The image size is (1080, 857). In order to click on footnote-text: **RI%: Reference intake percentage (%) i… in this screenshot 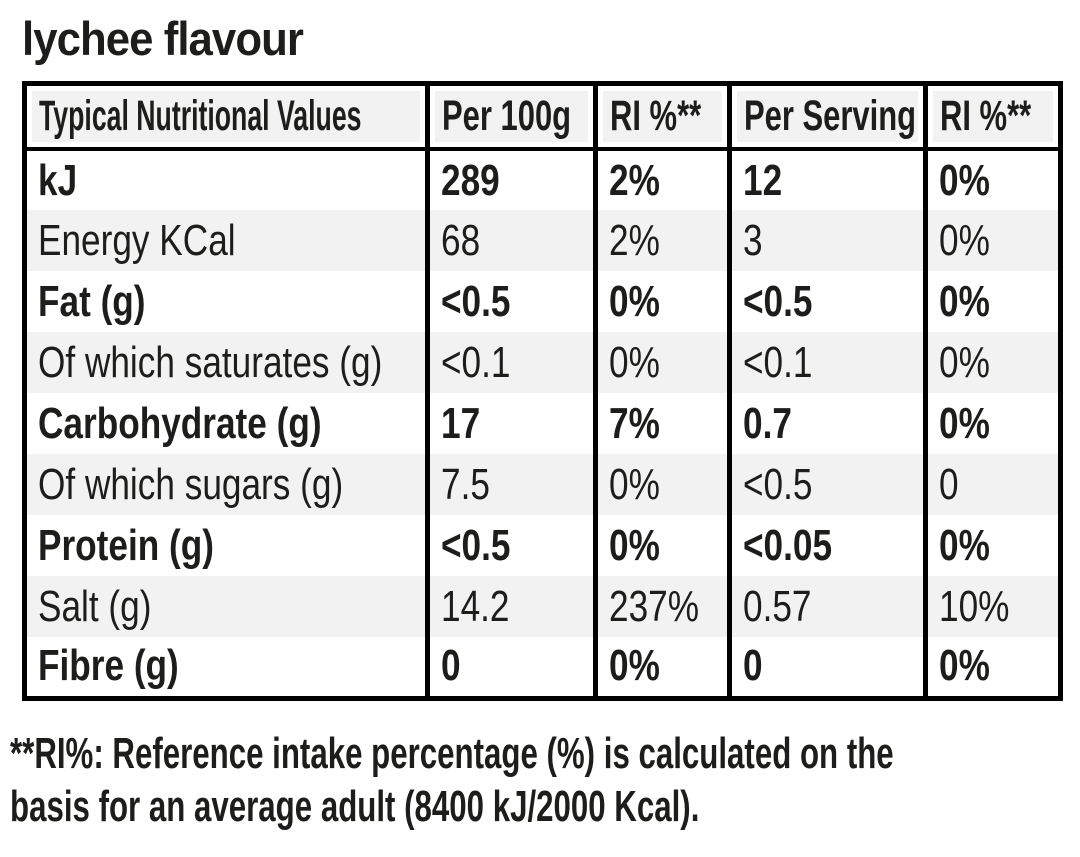, I will do `click(452, 753)`.